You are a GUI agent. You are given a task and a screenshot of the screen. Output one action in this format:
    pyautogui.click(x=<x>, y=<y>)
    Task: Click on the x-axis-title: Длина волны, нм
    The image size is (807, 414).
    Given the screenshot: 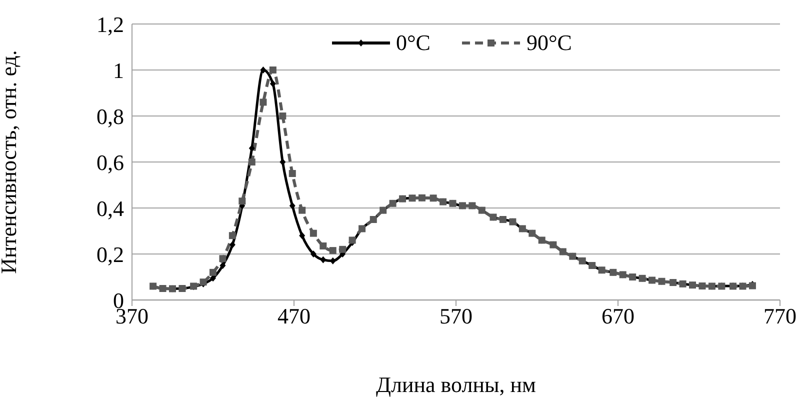 What is the action you would take?
    pyautogui.click(x=456, y=384)
    